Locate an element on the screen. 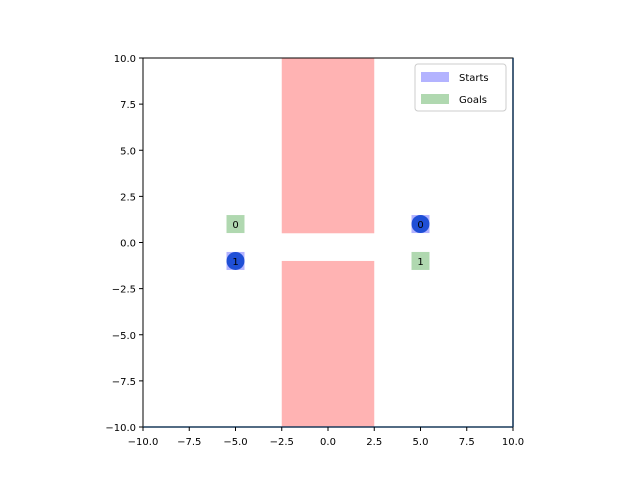 The width and height of the screenshot is (640, 480). goal-label: 0 is located at coordinates (235, 225).